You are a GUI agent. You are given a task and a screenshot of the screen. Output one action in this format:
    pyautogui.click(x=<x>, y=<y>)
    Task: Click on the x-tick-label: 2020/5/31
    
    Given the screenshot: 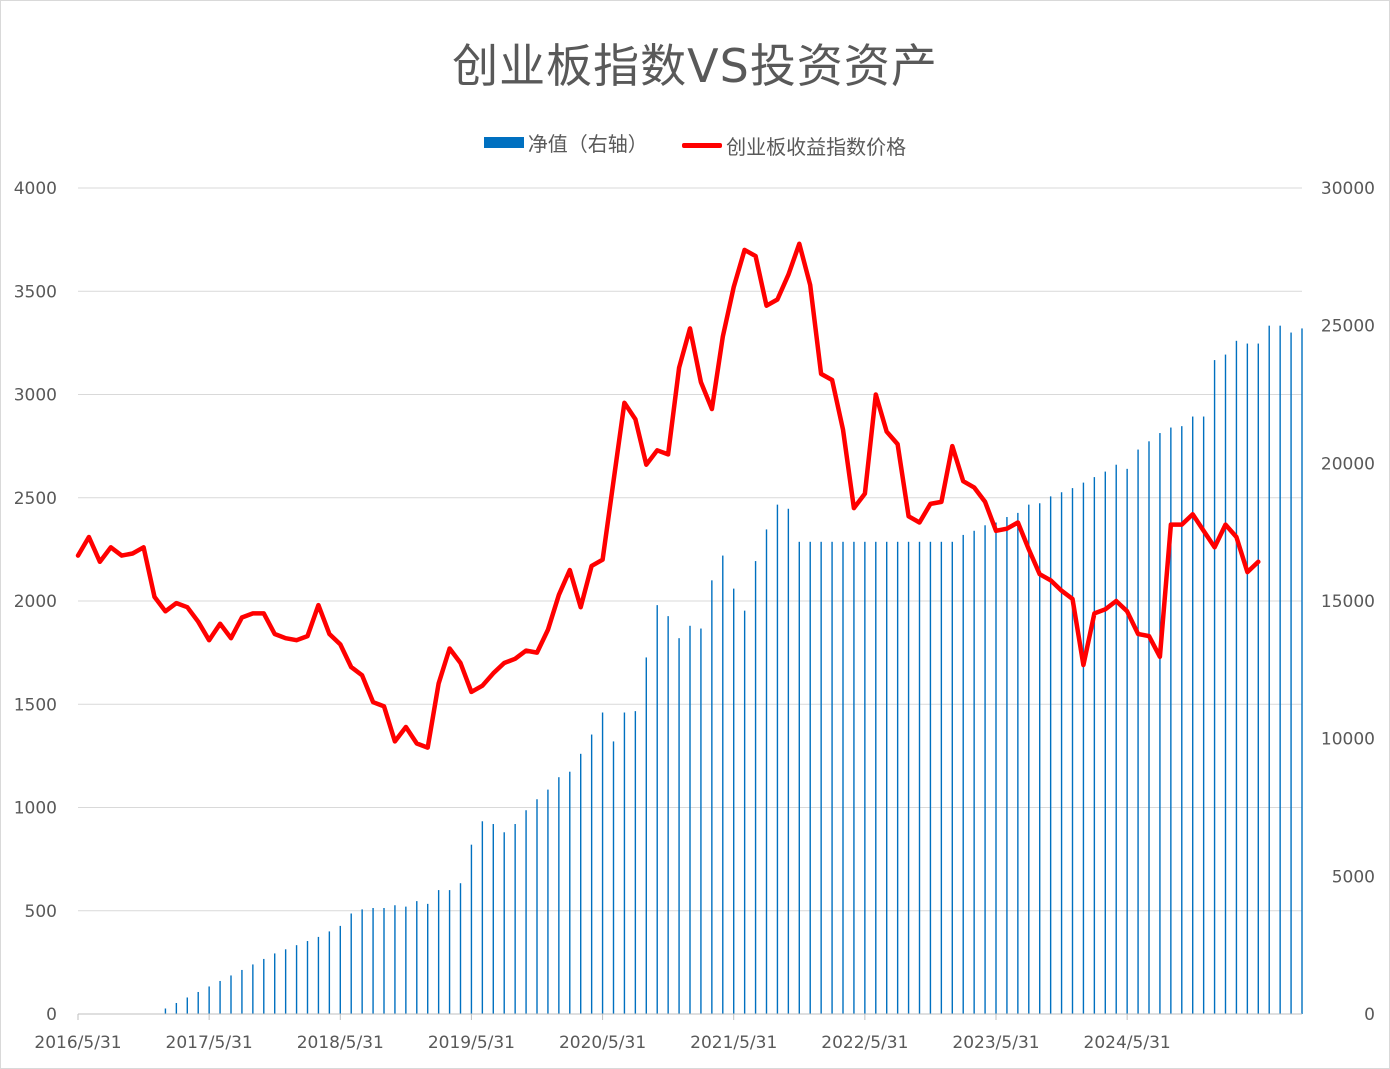 What is the action you would take?
    pyautogui.click(x=602, y=1043)
    